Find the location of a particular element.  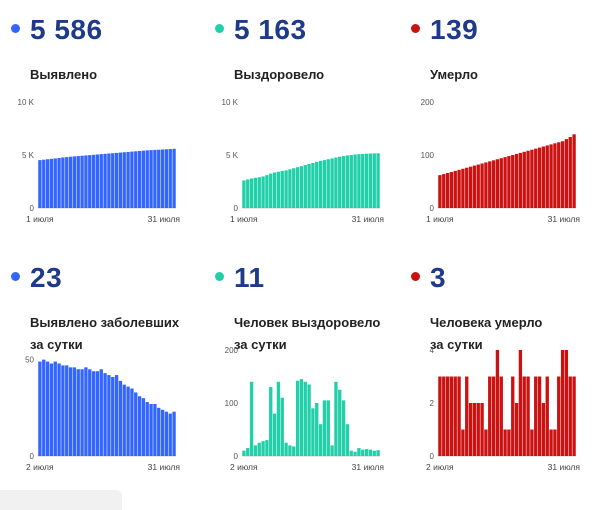

card-value: 5 586 is located at coordinates (66, 29).